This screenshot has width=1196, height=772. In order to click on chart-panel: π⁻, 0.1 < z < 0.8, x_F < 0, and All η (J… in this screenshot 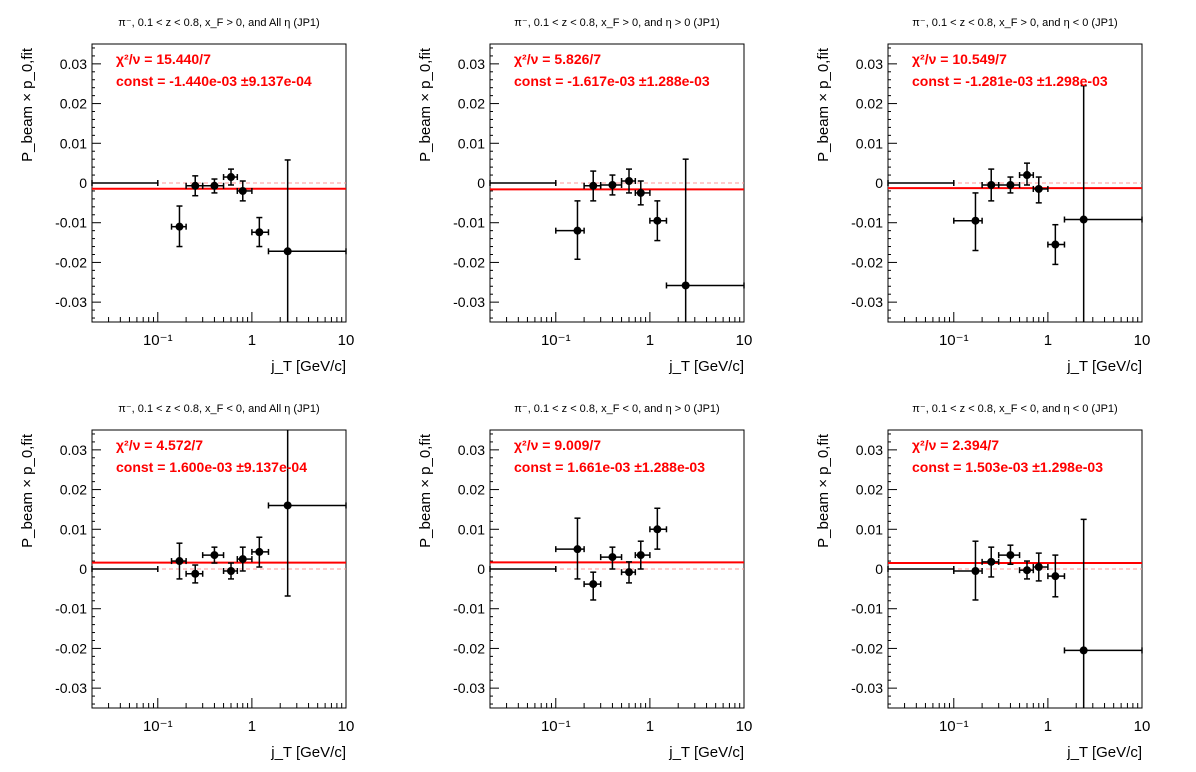, I will do `click(186, 582)`.